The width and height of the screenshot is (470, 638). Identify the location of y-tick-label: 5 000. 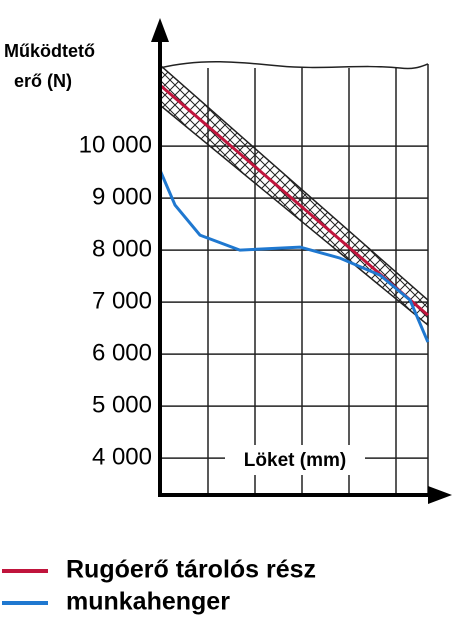
(122, 404).